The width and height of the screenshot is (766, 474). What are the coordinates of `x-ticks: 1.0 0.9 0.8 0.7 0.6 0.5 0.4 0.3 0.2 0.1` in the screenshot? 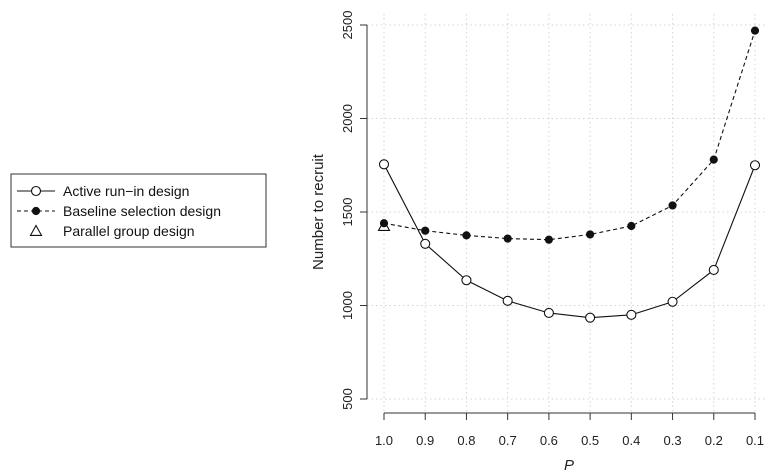 It's located at (569, 430).